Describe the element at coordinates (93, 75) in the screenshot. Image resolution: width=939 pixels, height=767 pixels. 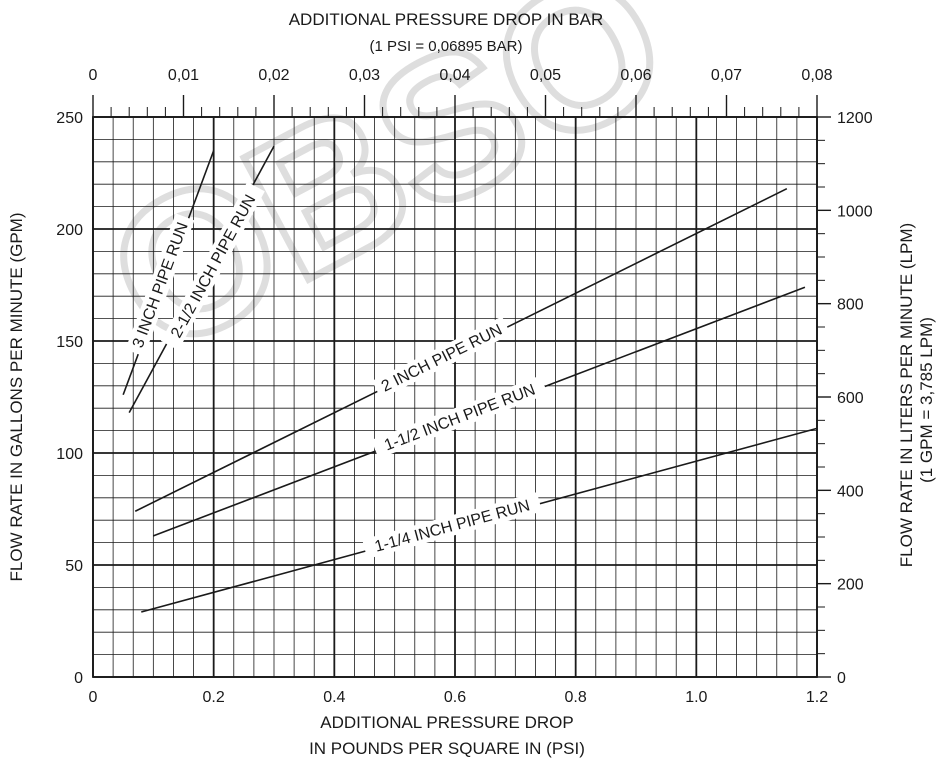
I see `top-axis-tick-label: 0` at that location.